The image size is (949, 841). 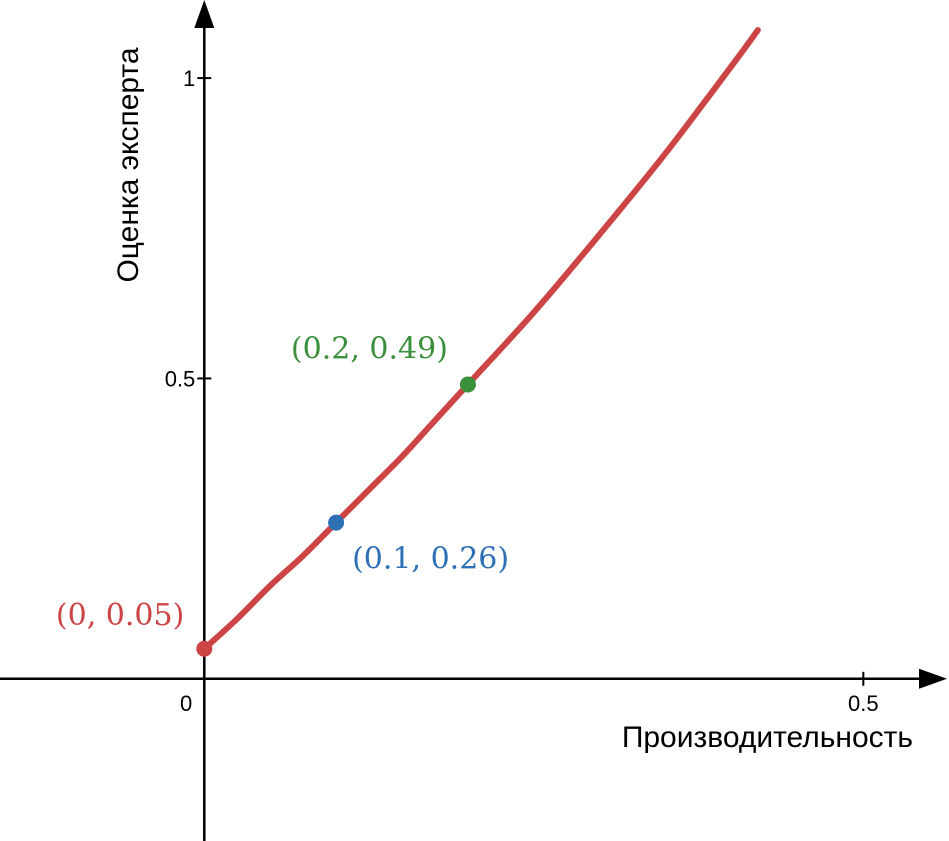 What do you see at coordinates (189, 78) in the screenshot?
I see `y-tick-label: 1` at bounding box center [189, 78].